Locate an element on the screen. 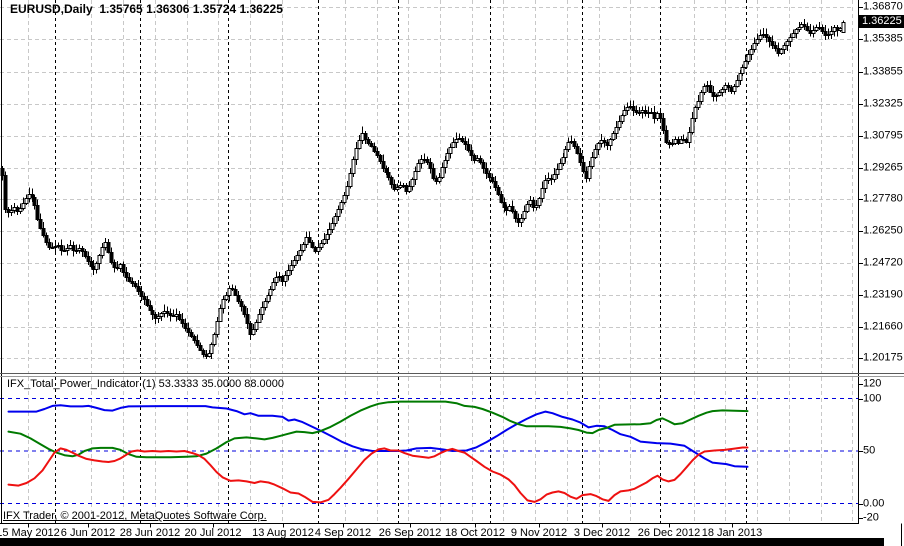  price-label: 1.30795 is located at coordinates (883, 135).